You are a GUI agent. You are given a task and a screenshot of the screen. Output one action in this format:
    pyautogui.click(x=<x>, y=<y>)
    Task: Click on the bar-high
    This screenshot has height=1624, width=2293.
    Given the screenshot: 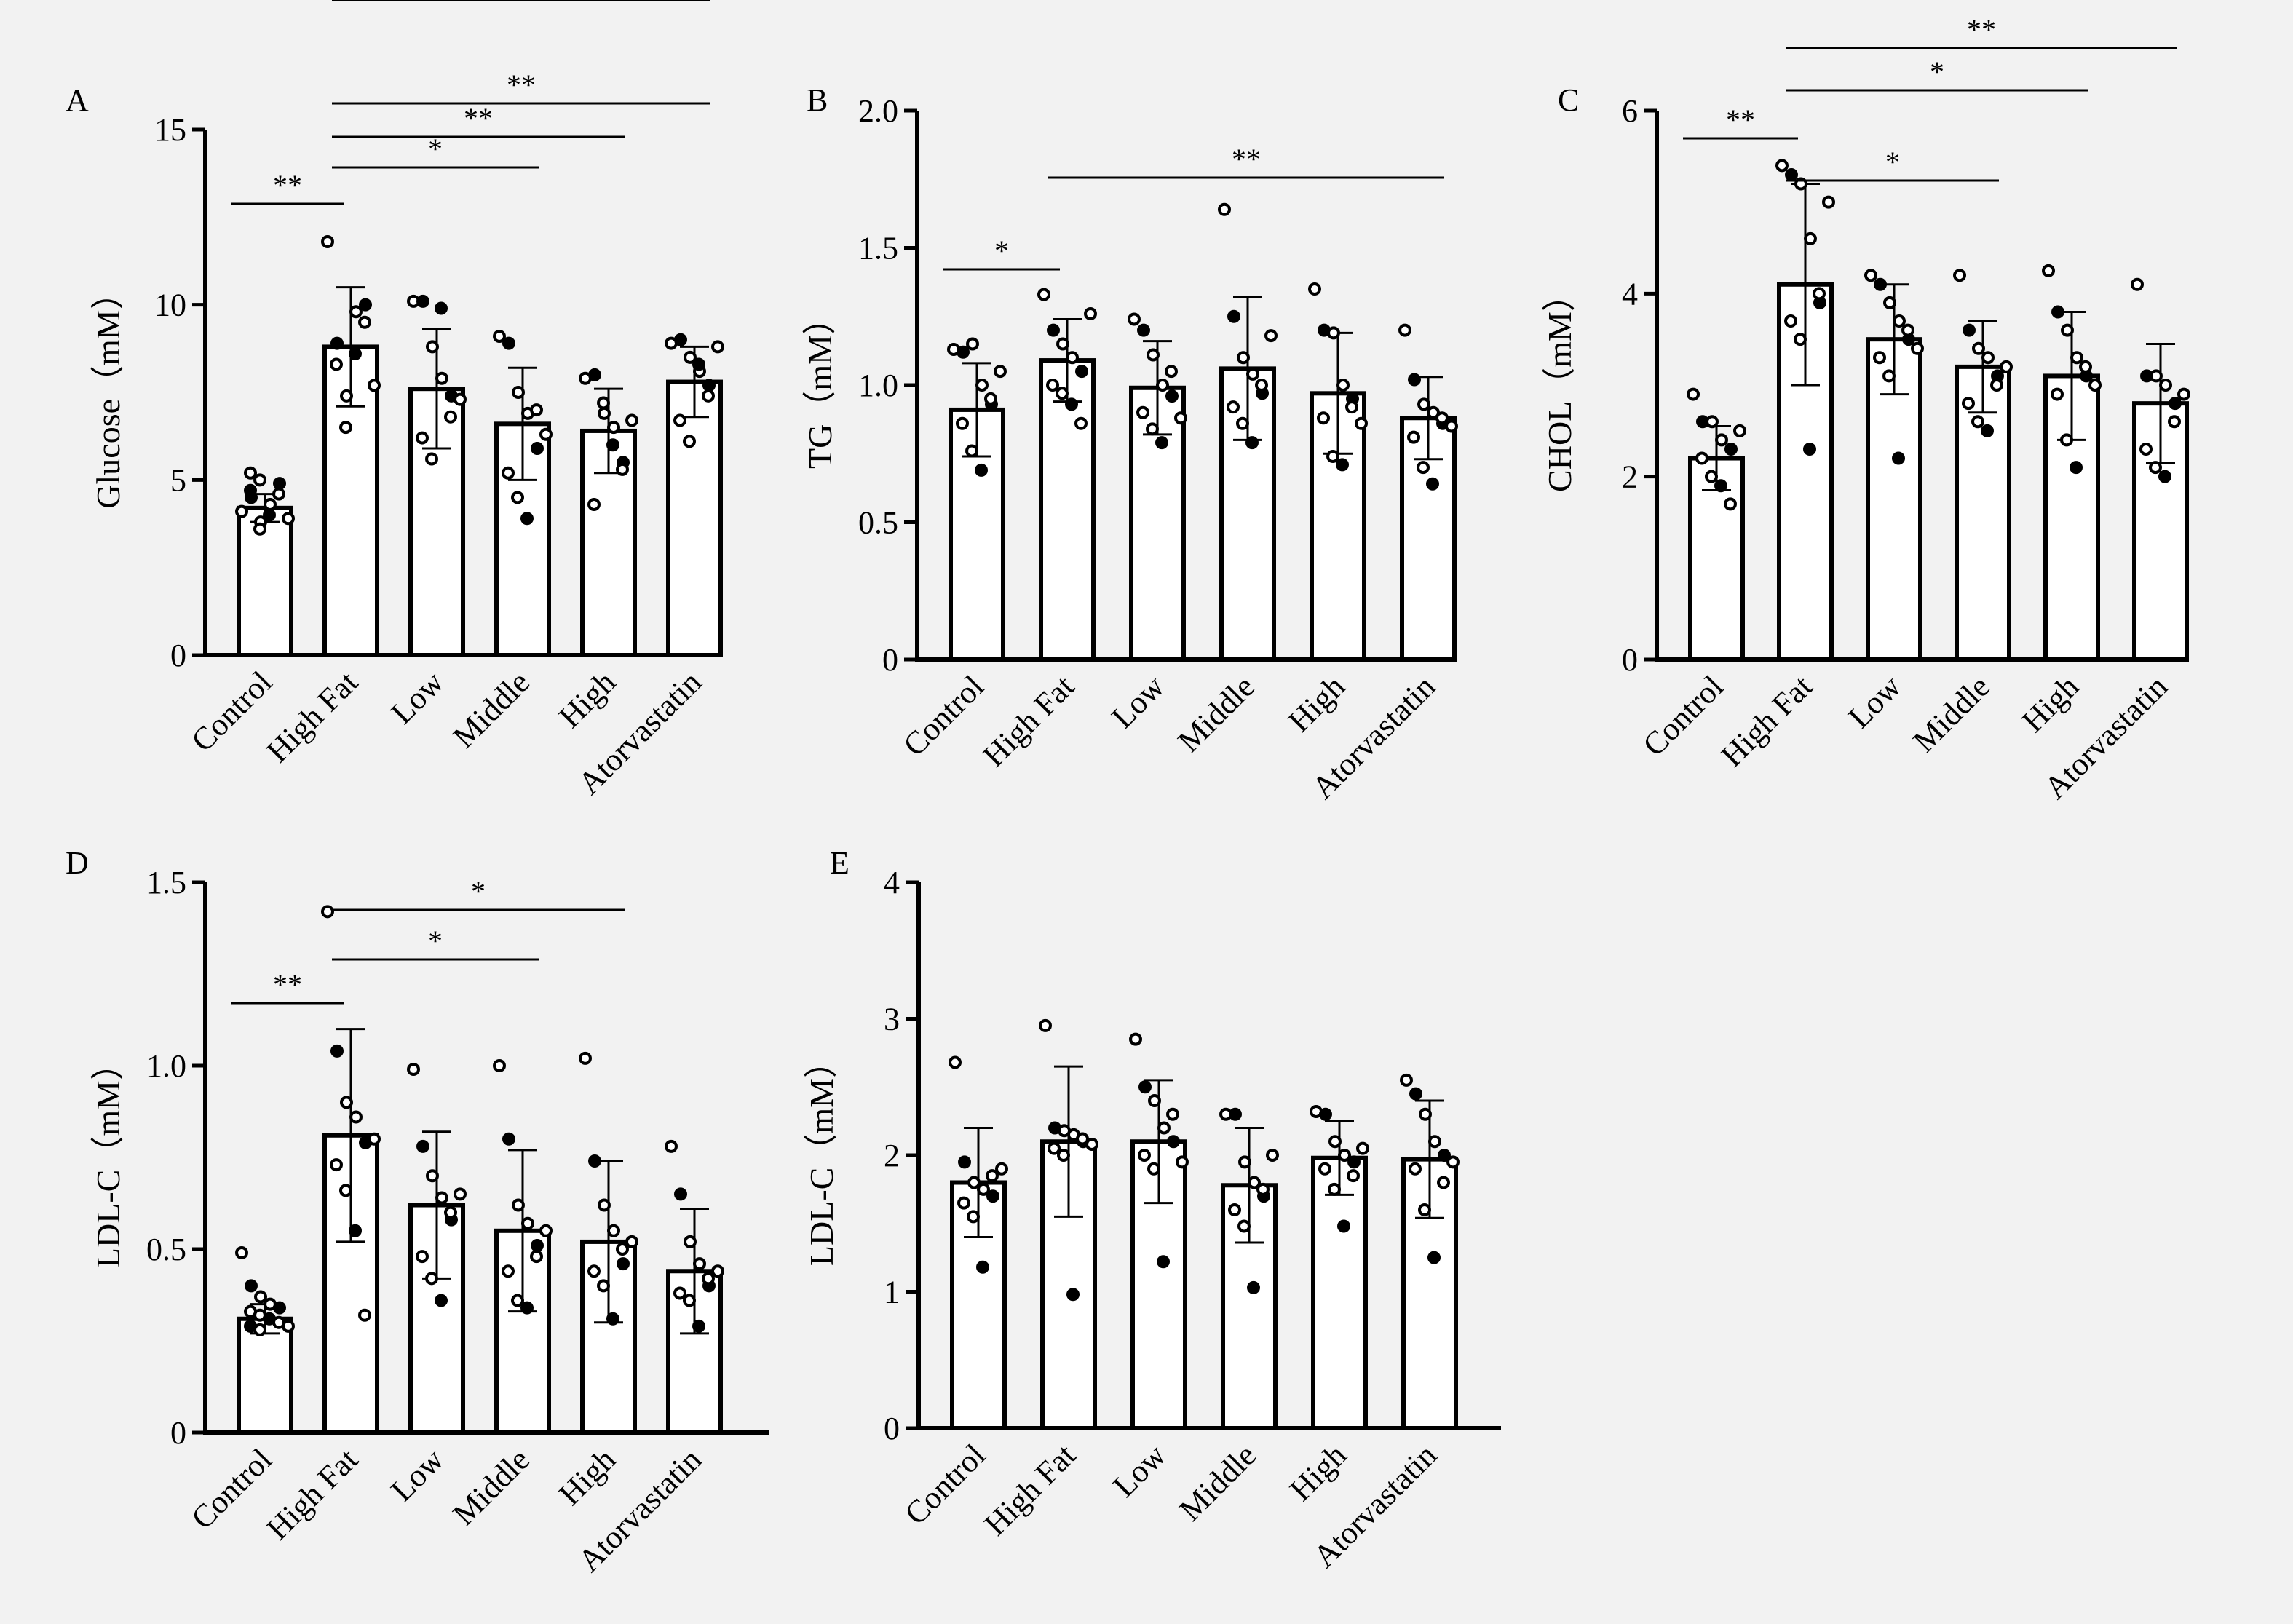 What is the action you would take?
    pyautogui.click(x=2071, y=517)
    